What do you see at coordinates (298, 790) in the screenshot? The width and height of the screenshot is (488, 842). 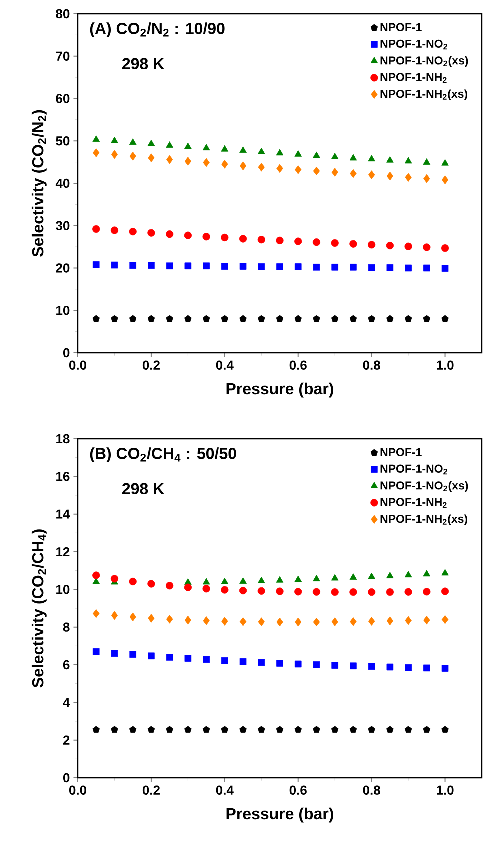 I see `x-tick-label: 0.6` at bounding box center [298, 790].